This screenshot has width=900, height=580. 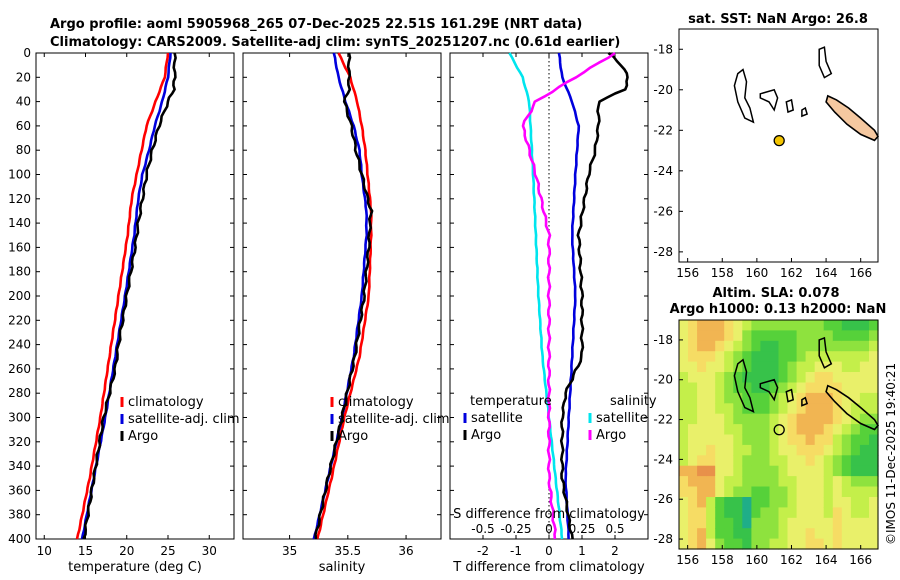 I want to click on y-tick-label: -28, so click(x=663, y=252).